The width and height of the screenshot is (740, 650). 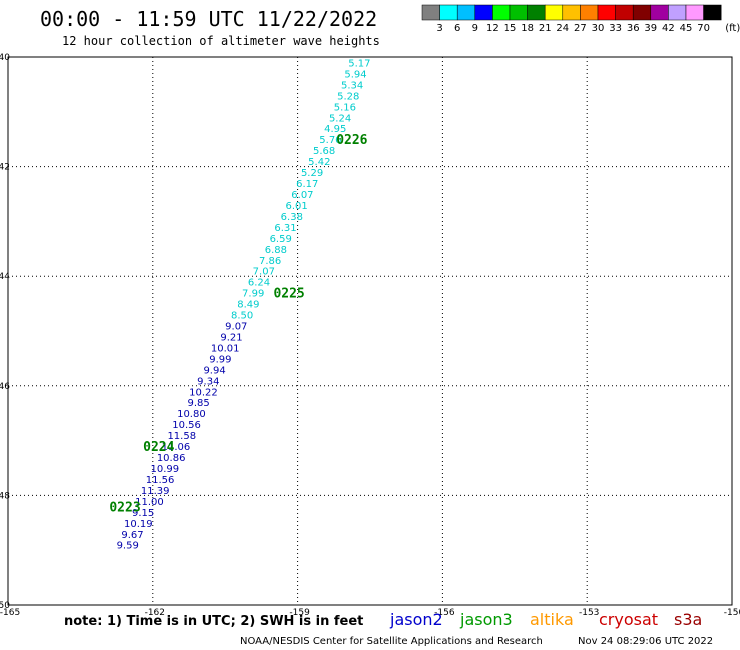 I want to click on data-point-label: 5.34, so click(x=352, y=85).